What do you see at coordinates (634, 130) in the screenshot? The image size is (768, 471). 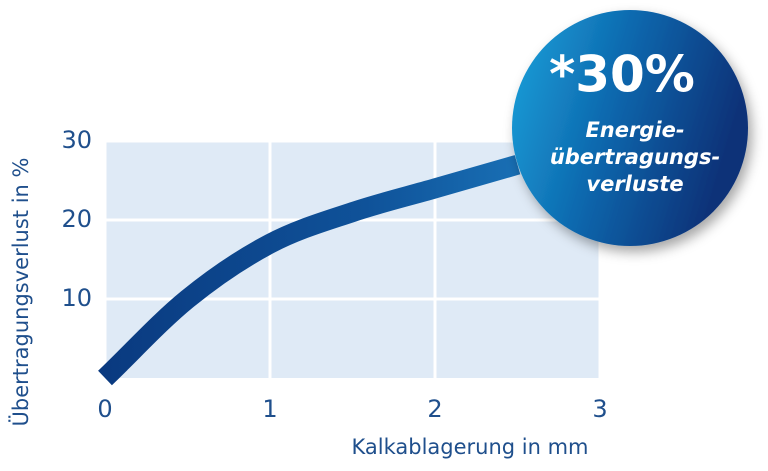 I see `badge-text: Energie-` at bounding box center [634, 130].